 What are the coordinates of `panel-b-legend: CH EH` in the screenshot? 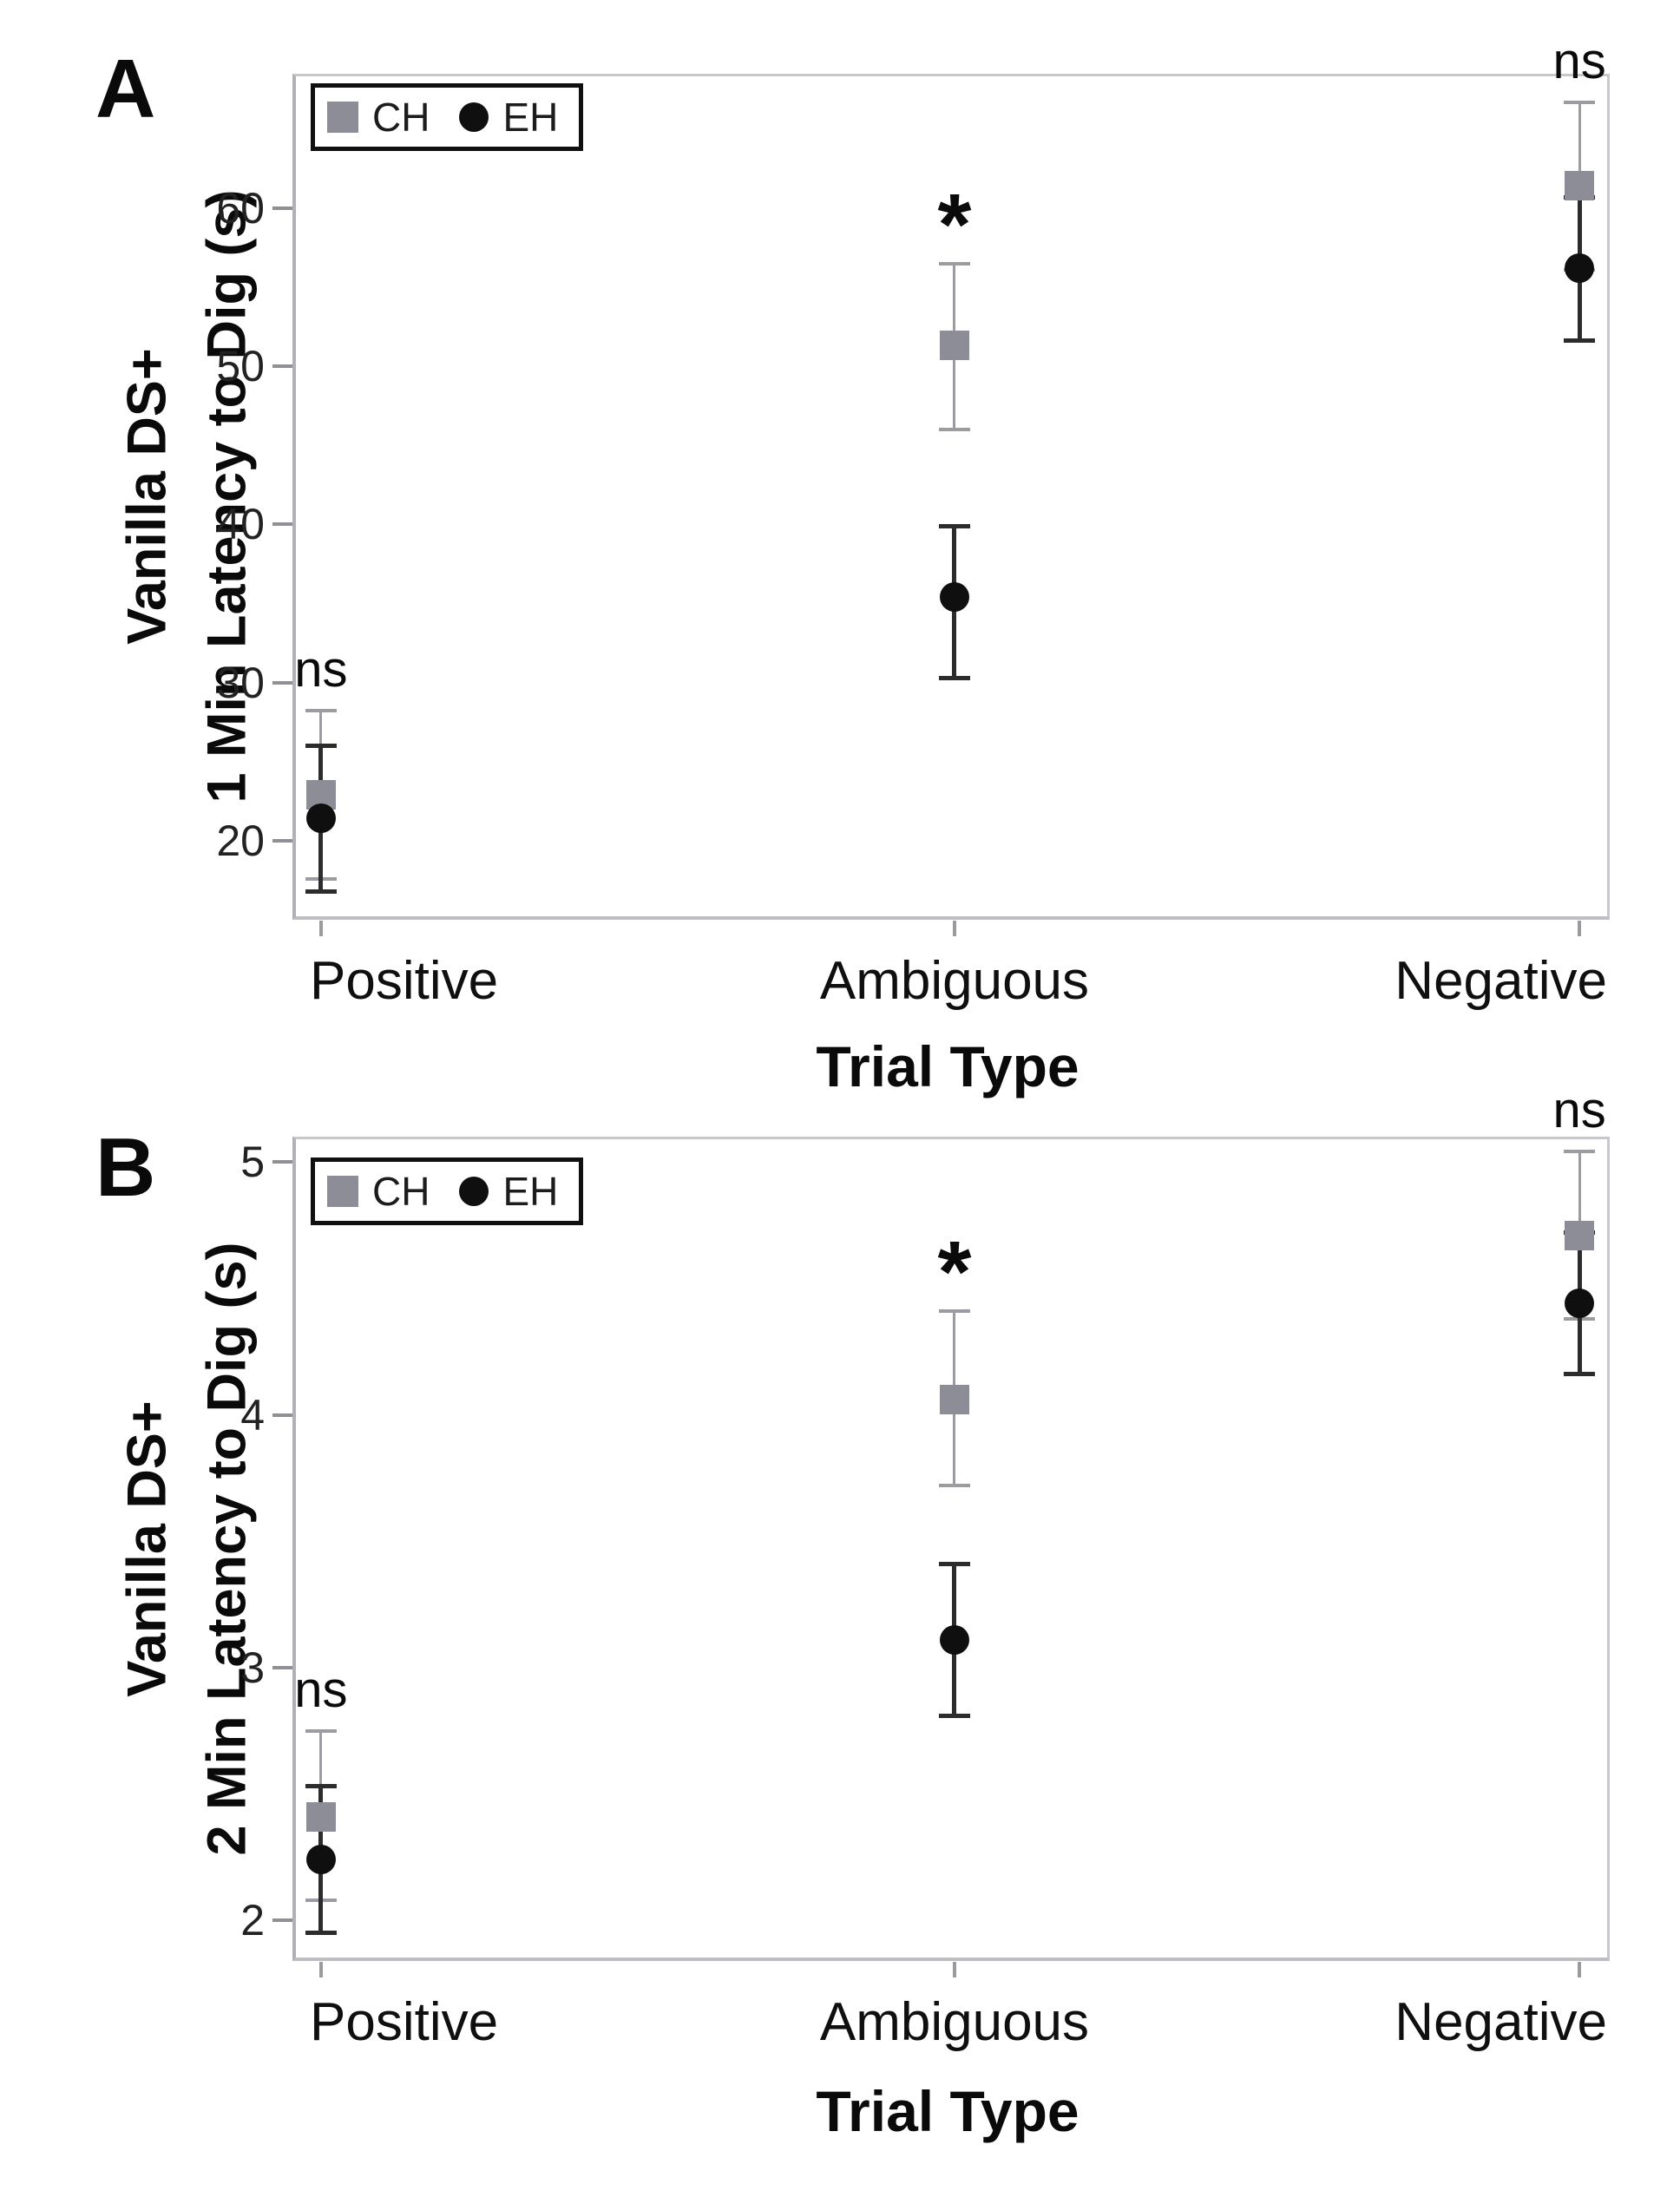 It's located at (447, 1191).